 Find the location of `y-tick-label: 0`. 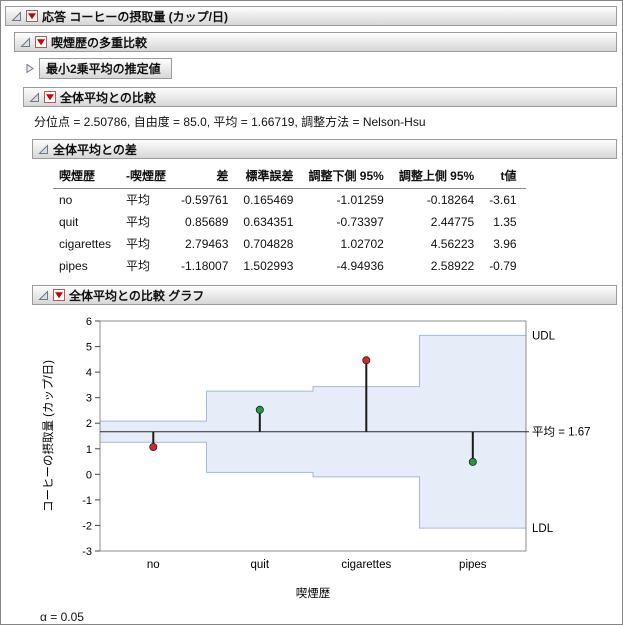

y-tick-label: 0 is located at coordinates (89, 475).